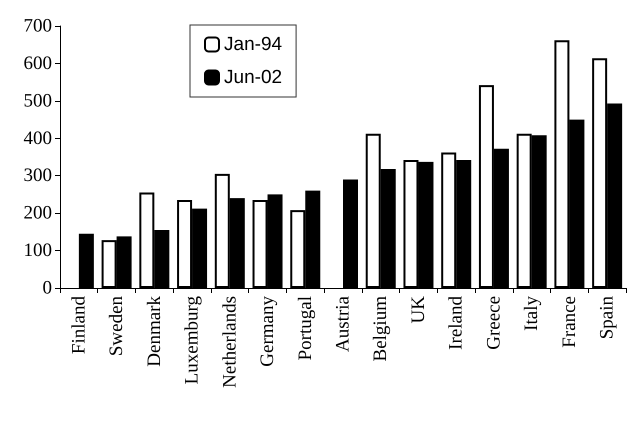 The height and width of the screenshot is (431, 641). I want to click on x-tick-label: Austria, so click(343, 323).